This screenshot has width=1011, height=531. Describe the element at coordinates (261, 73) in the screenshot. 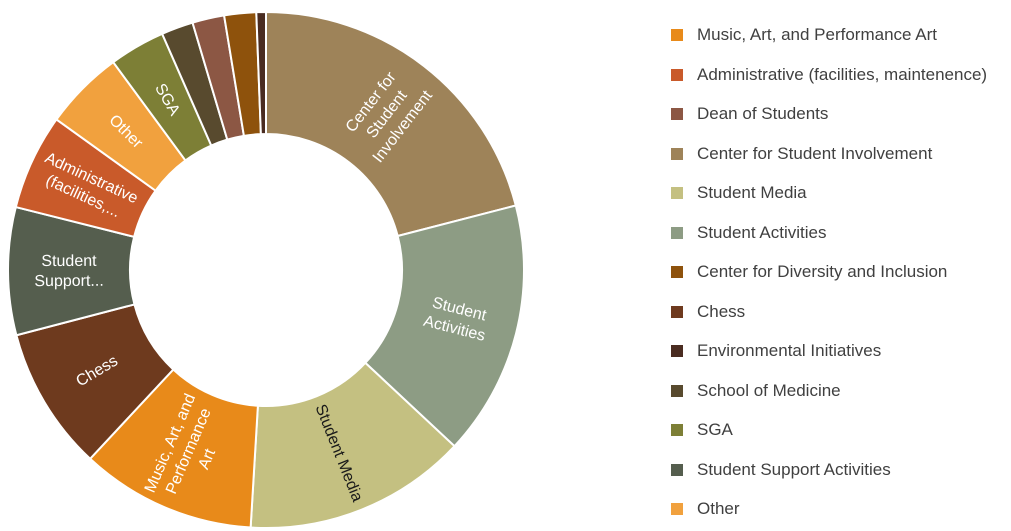

I see `slice-environmental-initiatives` at that location.